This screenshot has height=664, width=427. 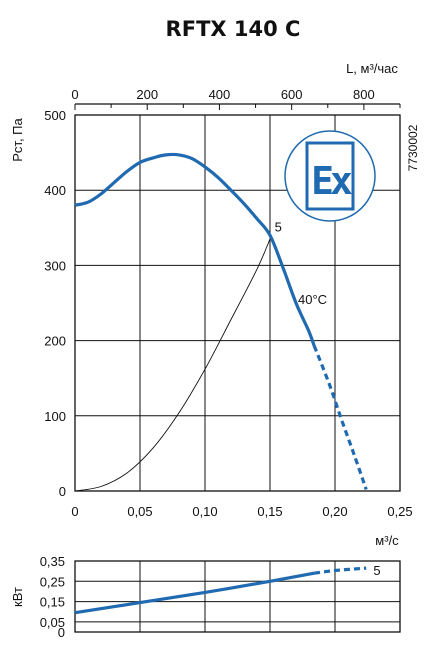 What do you see at coordinates (61, 632) in the screenshot?
I see `power-y-tick-label: 0` at bounding box center [61, 632].